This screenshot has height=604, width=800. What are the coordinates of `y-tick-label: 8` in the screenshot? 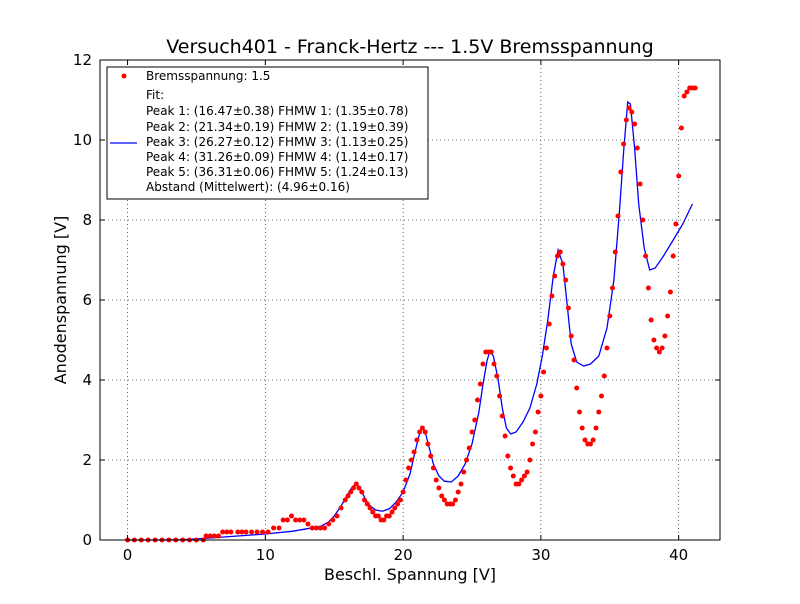 It's located at (87, 220).